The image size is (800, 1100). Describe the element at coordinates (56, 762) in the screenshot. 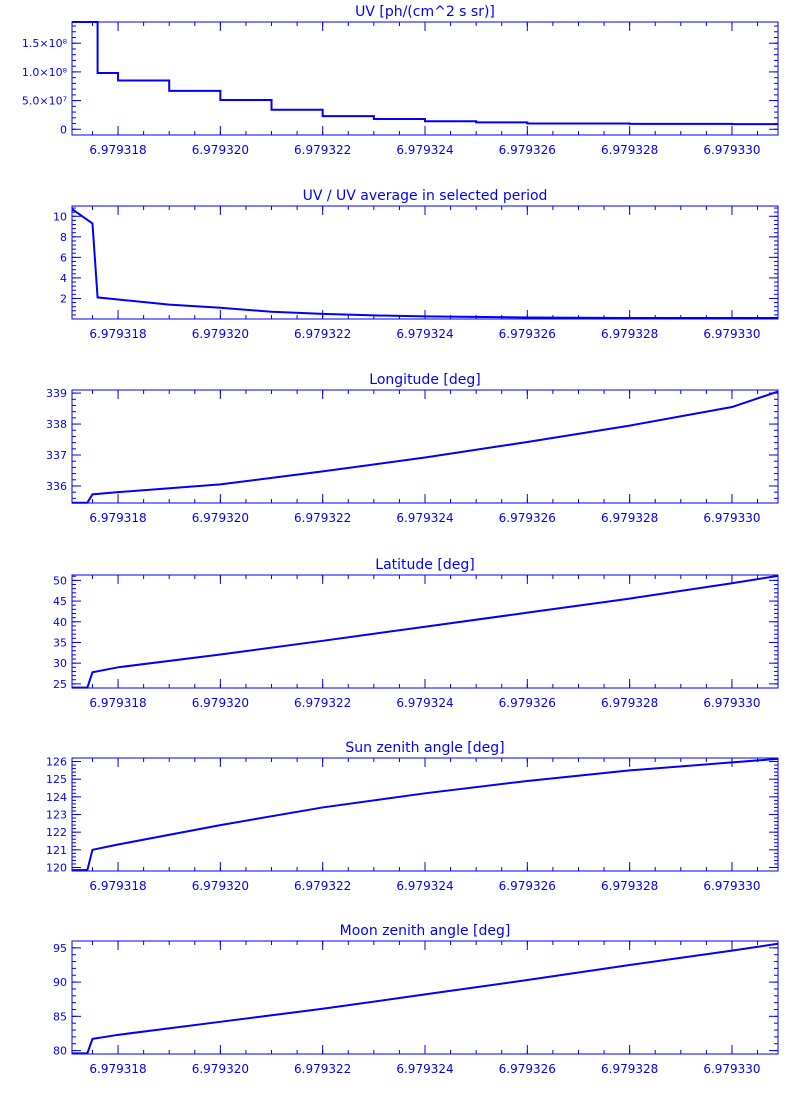

I see `y-tick-label: 126` at that location.